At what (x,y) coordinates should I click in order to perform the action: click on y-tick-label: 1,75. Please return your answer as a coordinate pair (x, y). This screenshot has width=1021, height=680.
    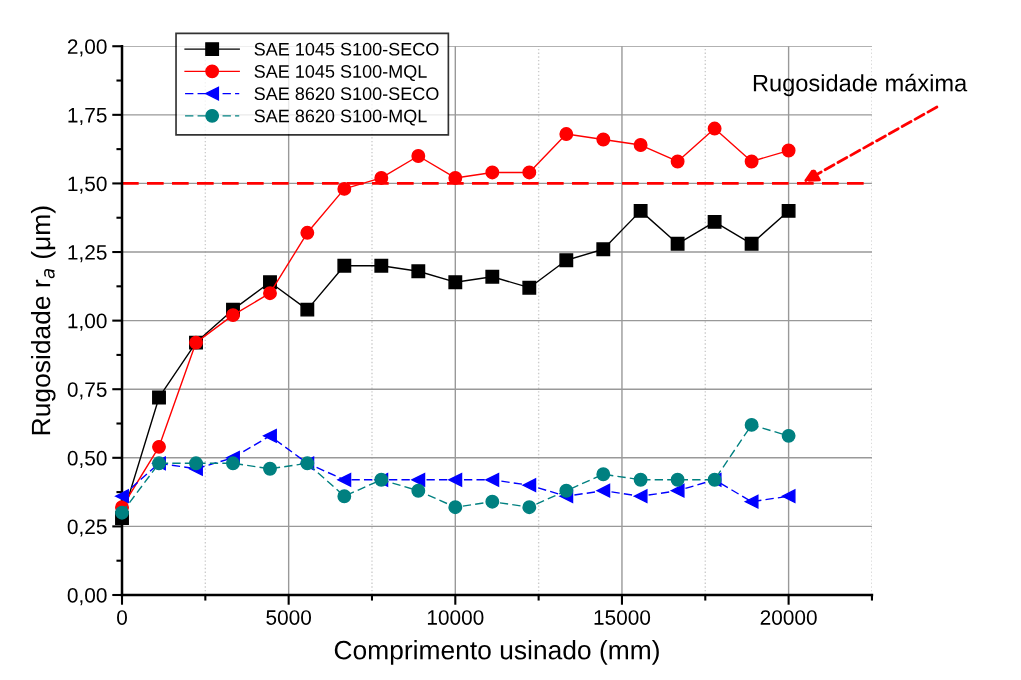
    Looking at the image, I should click on (87, 117).